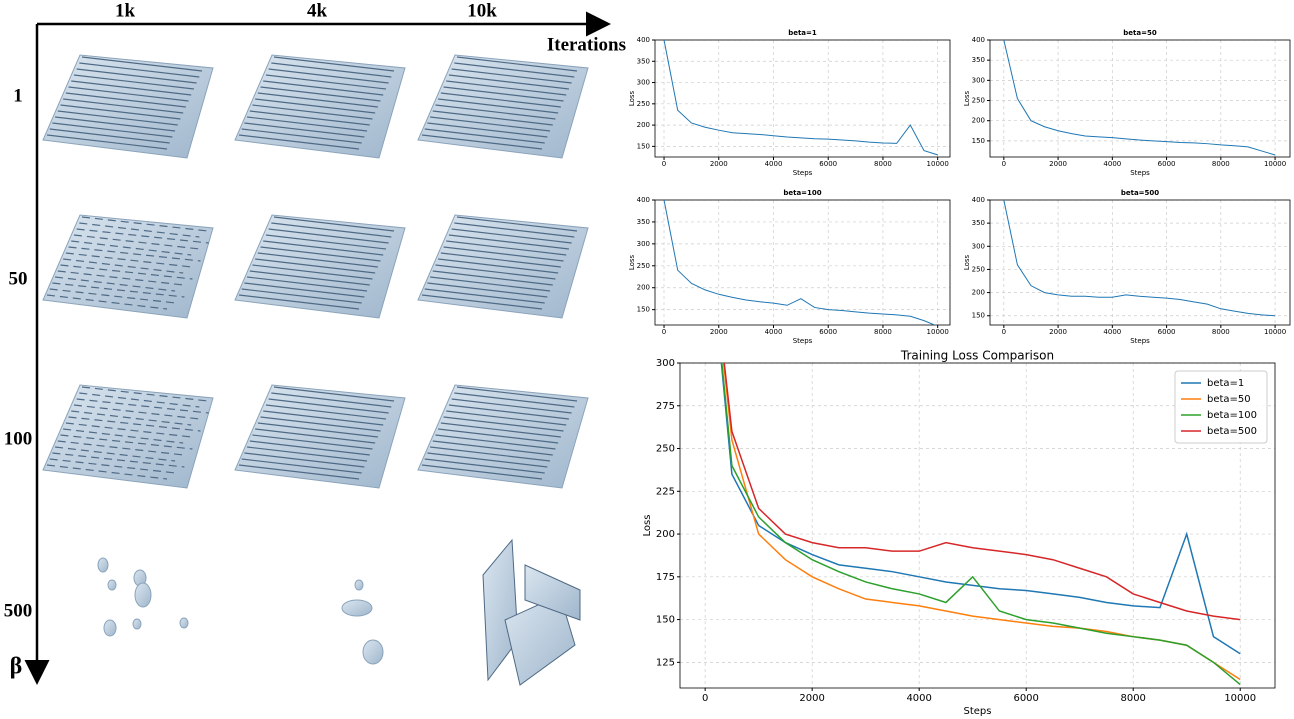 Image resolution: width=1294 pixels, height=719 pixels. I want to click on legend-box, so click(1221, 407).